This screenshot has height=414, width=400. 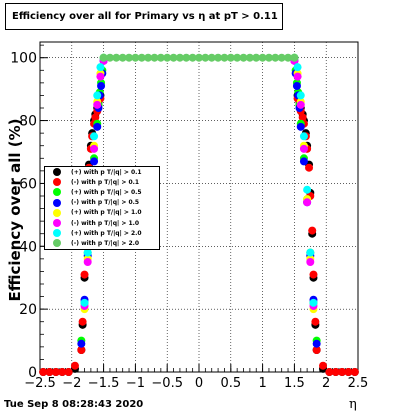 What do you see at coordinates (358, 383) in the screenshot?
I see `x-tick-label: 2.5` at bounding box center [358, 383].